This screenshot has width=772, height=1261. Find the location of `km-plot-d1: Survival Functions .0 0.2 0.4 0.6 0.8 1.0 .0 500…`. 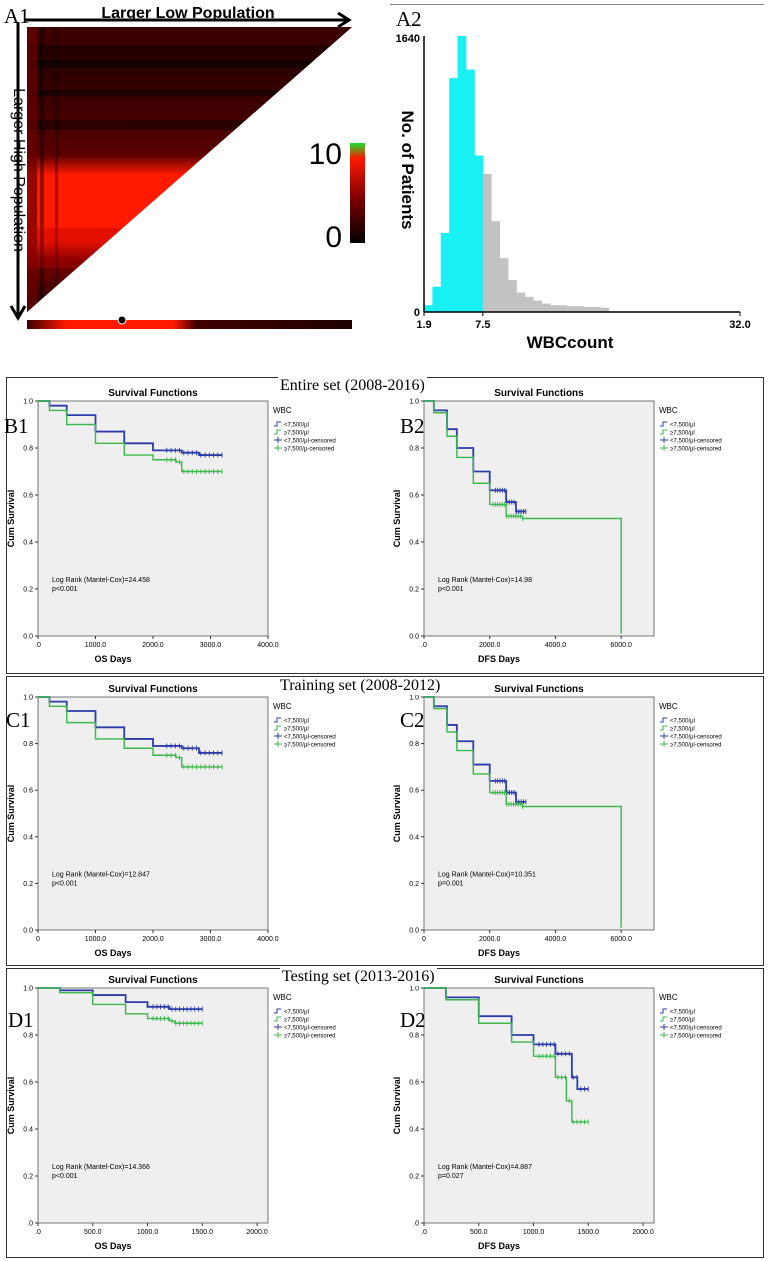

km-plot-d1: Survival Functions .0 0.2 0.4 0.6 0.8 1.0 .0 500… is located at coordinates (171, 1113).